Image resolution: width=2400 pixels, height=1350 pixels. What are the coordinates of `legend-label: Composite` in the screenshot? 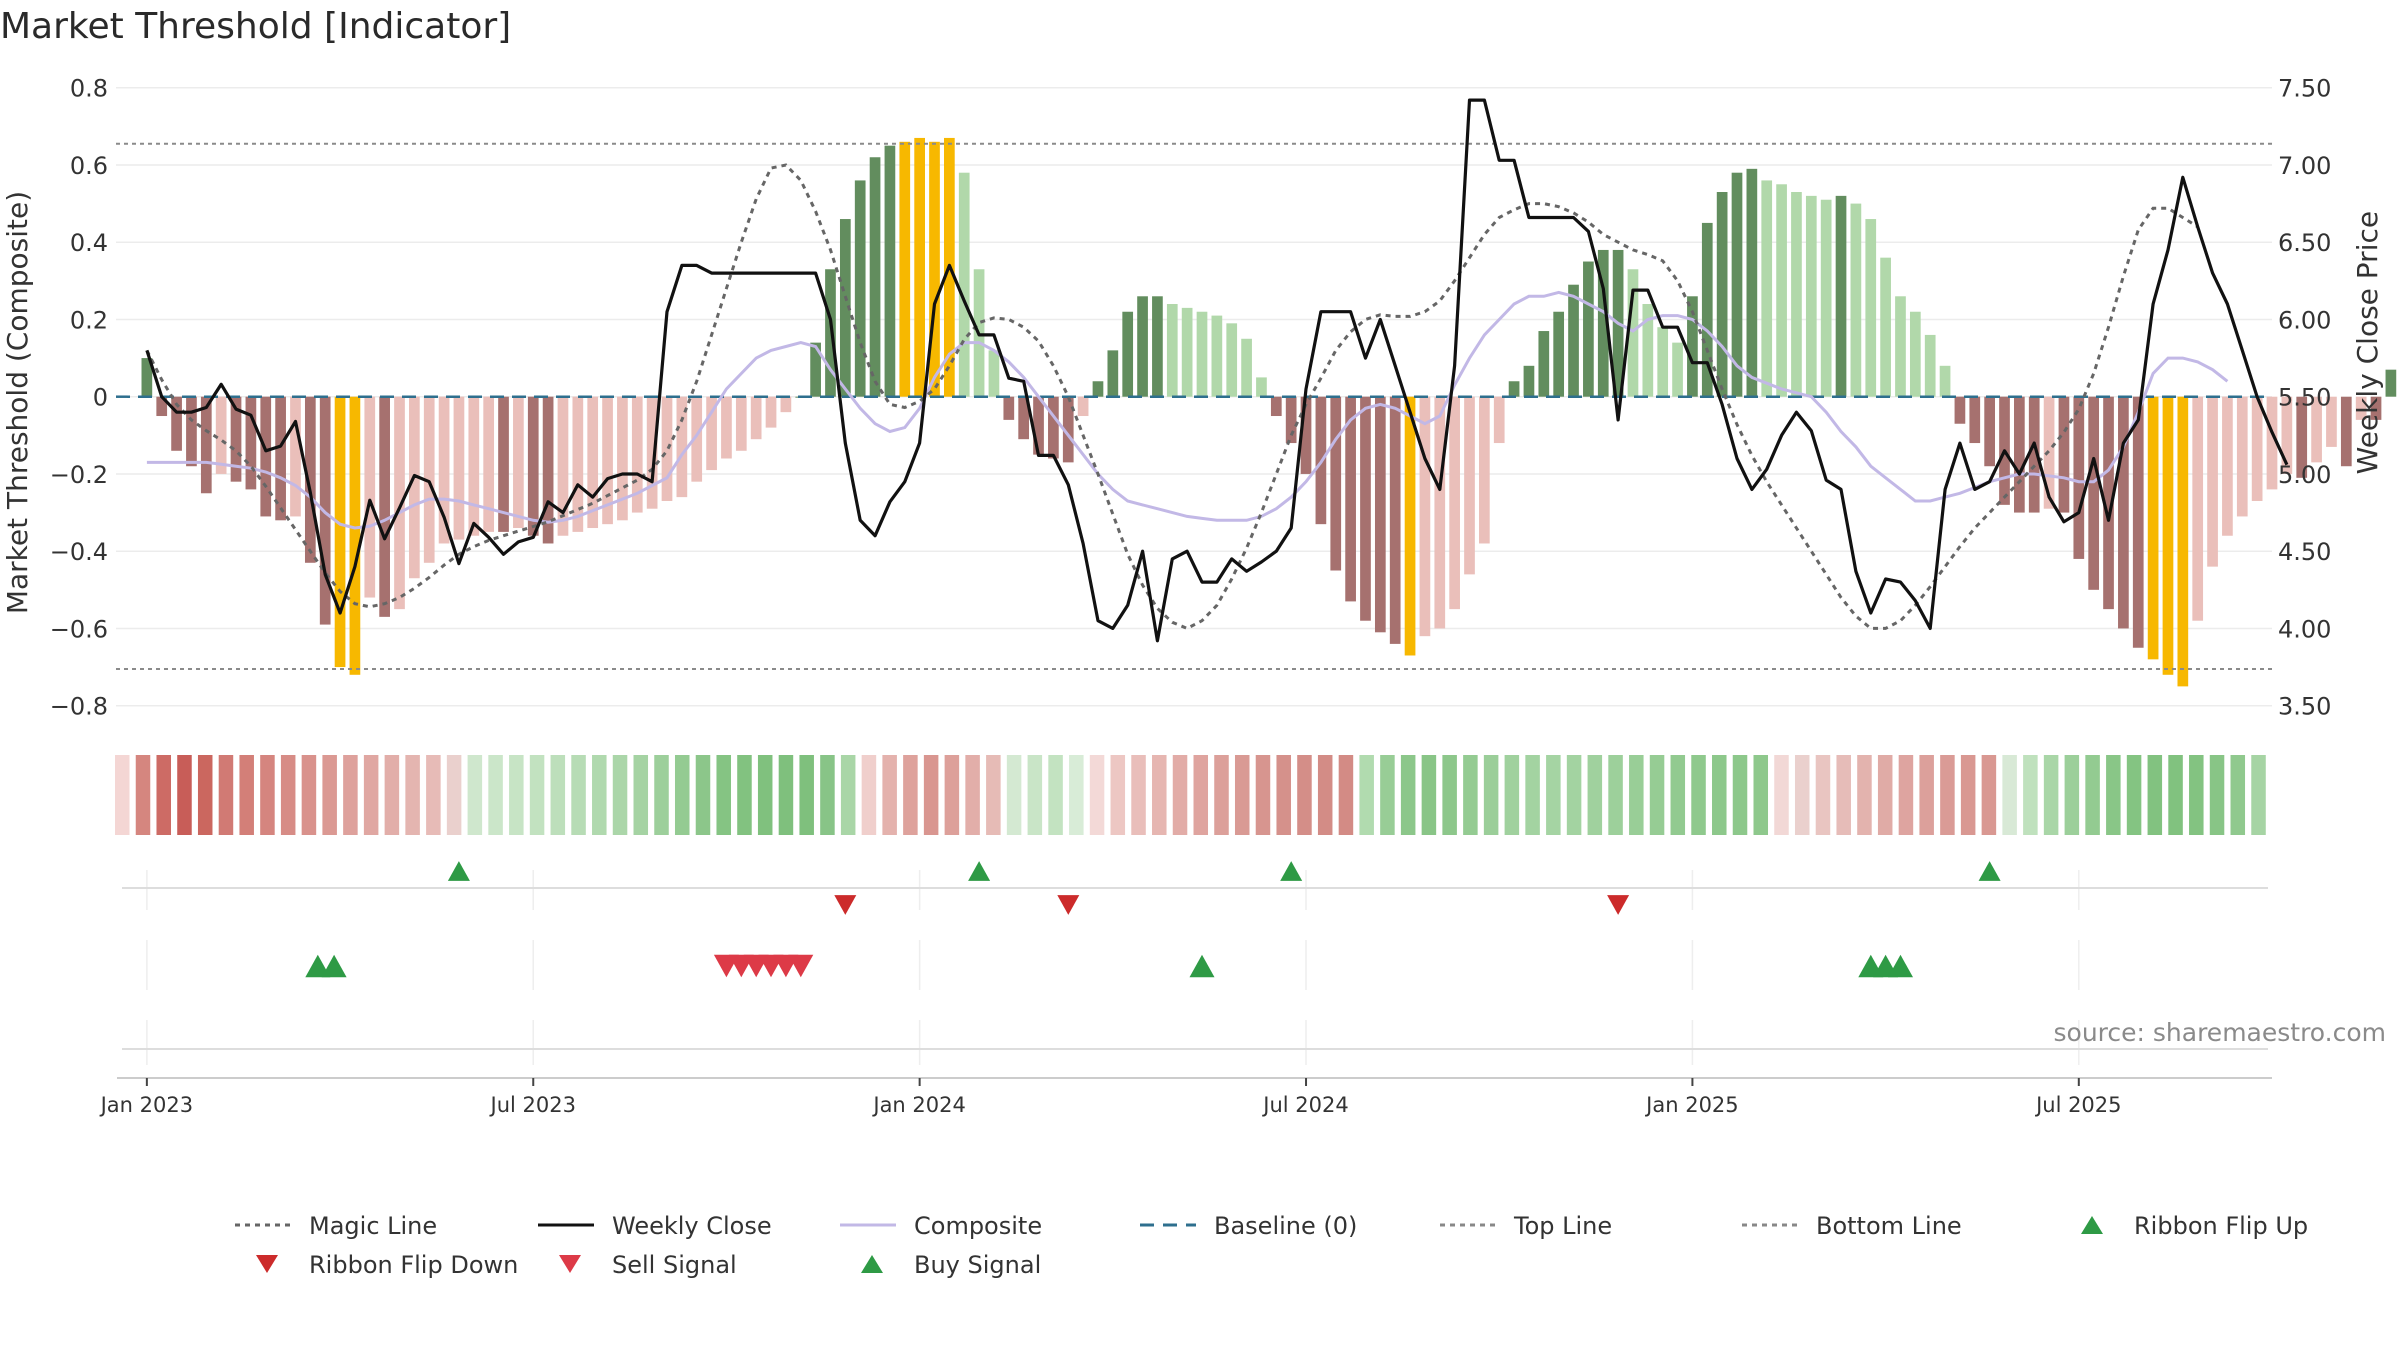 It's located at (978, 1226).